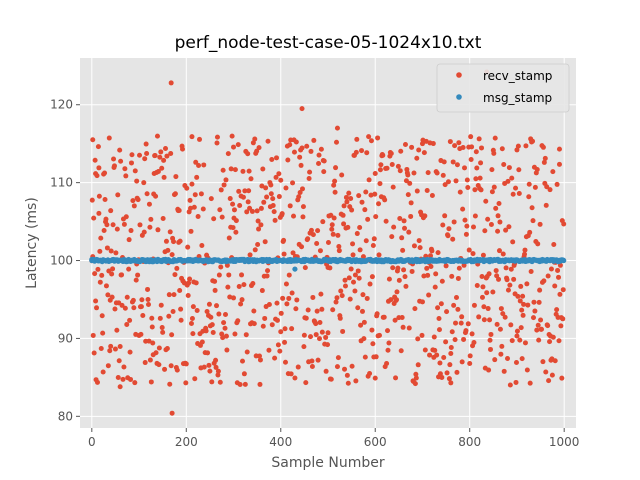 The width and height of the screenshot is (640, 480). Describe the element at coordinates (61, 183) in the screenshot. I see `y-tick-label: 110` at that location.